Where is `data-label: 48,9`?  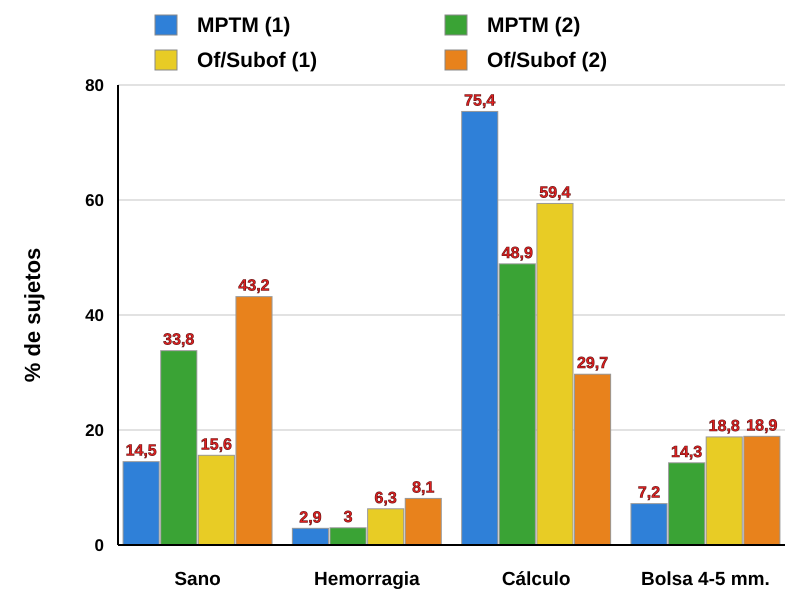 data-label: 48,9 is located at coordinates (518, 253).